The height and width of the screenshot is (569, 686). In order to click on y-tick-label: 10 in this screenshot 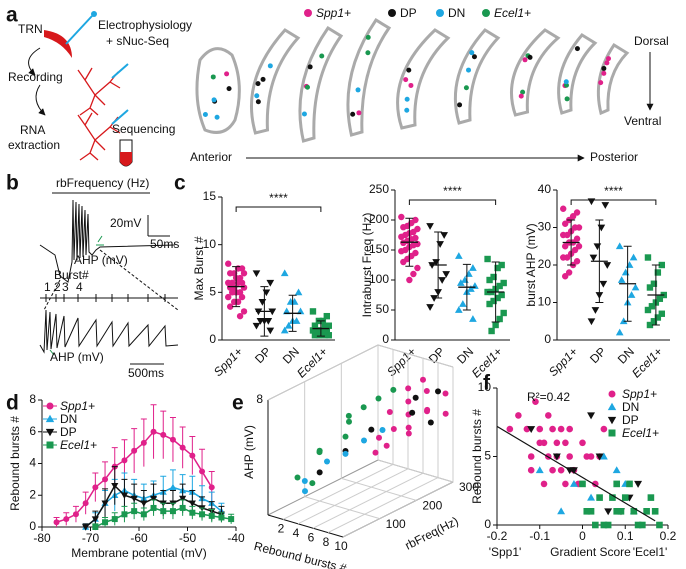, I will do `click(210, 244)`.